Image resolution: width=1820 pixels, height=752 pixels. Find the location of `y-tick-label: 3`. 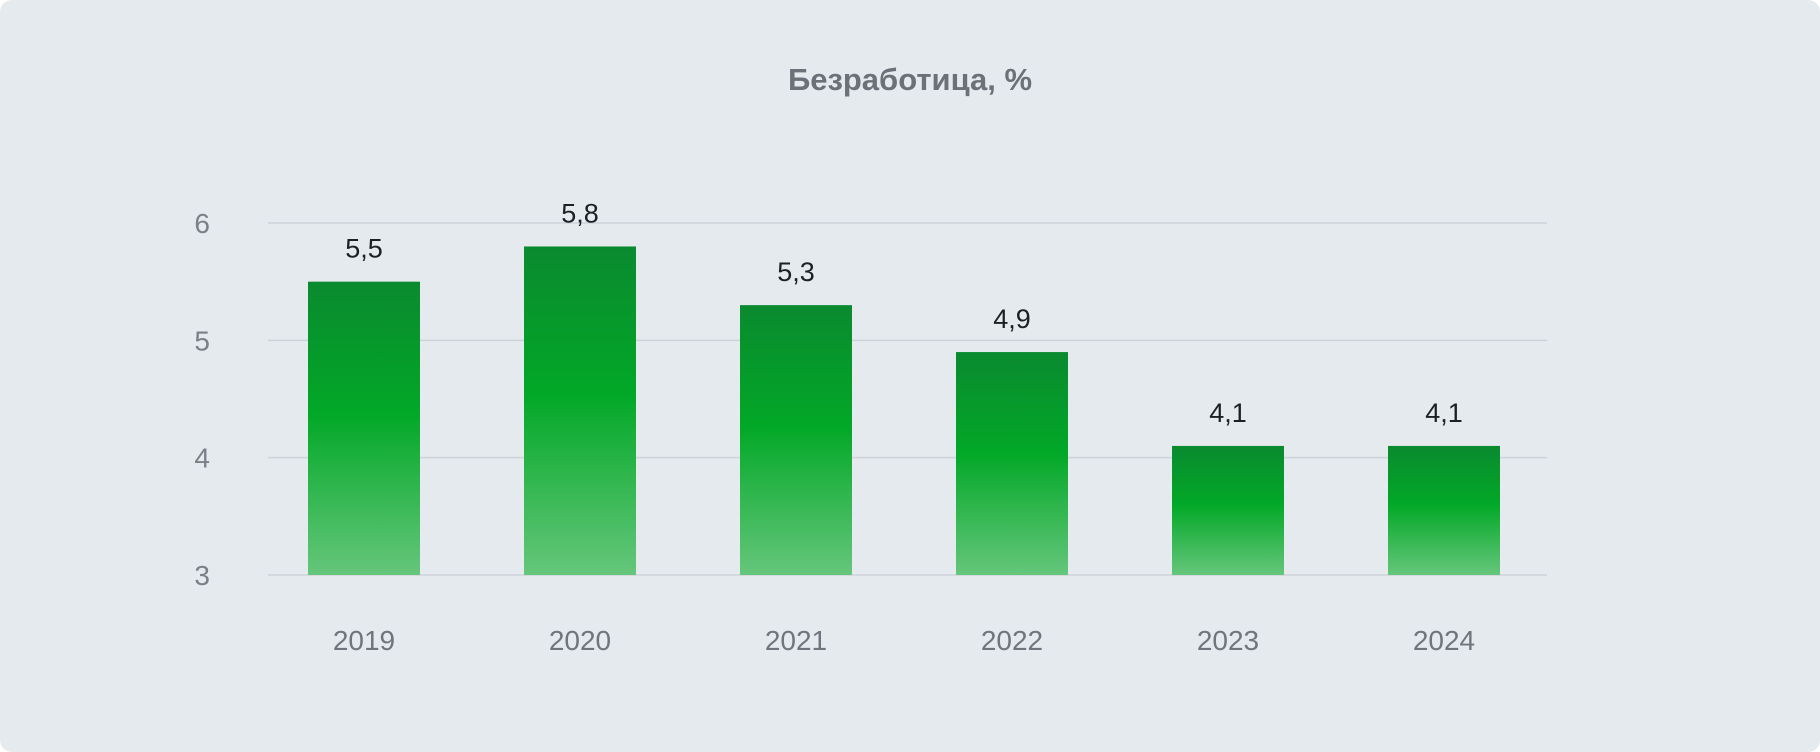

y-tick-label: 3 is located at coordinates (202, 575).